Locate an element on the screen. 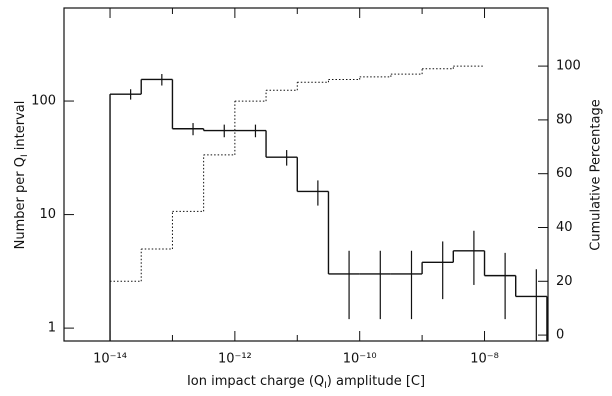  y2-tick-label: 100 is located at coordinates (568, 66).